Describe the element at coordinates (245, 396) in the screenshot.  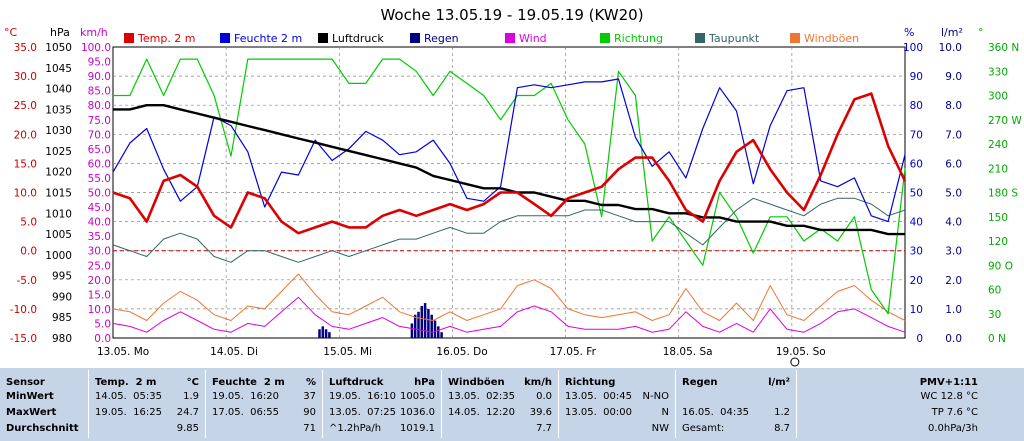
I see `humidity-min-time: 19.05. 16:20` at that location.